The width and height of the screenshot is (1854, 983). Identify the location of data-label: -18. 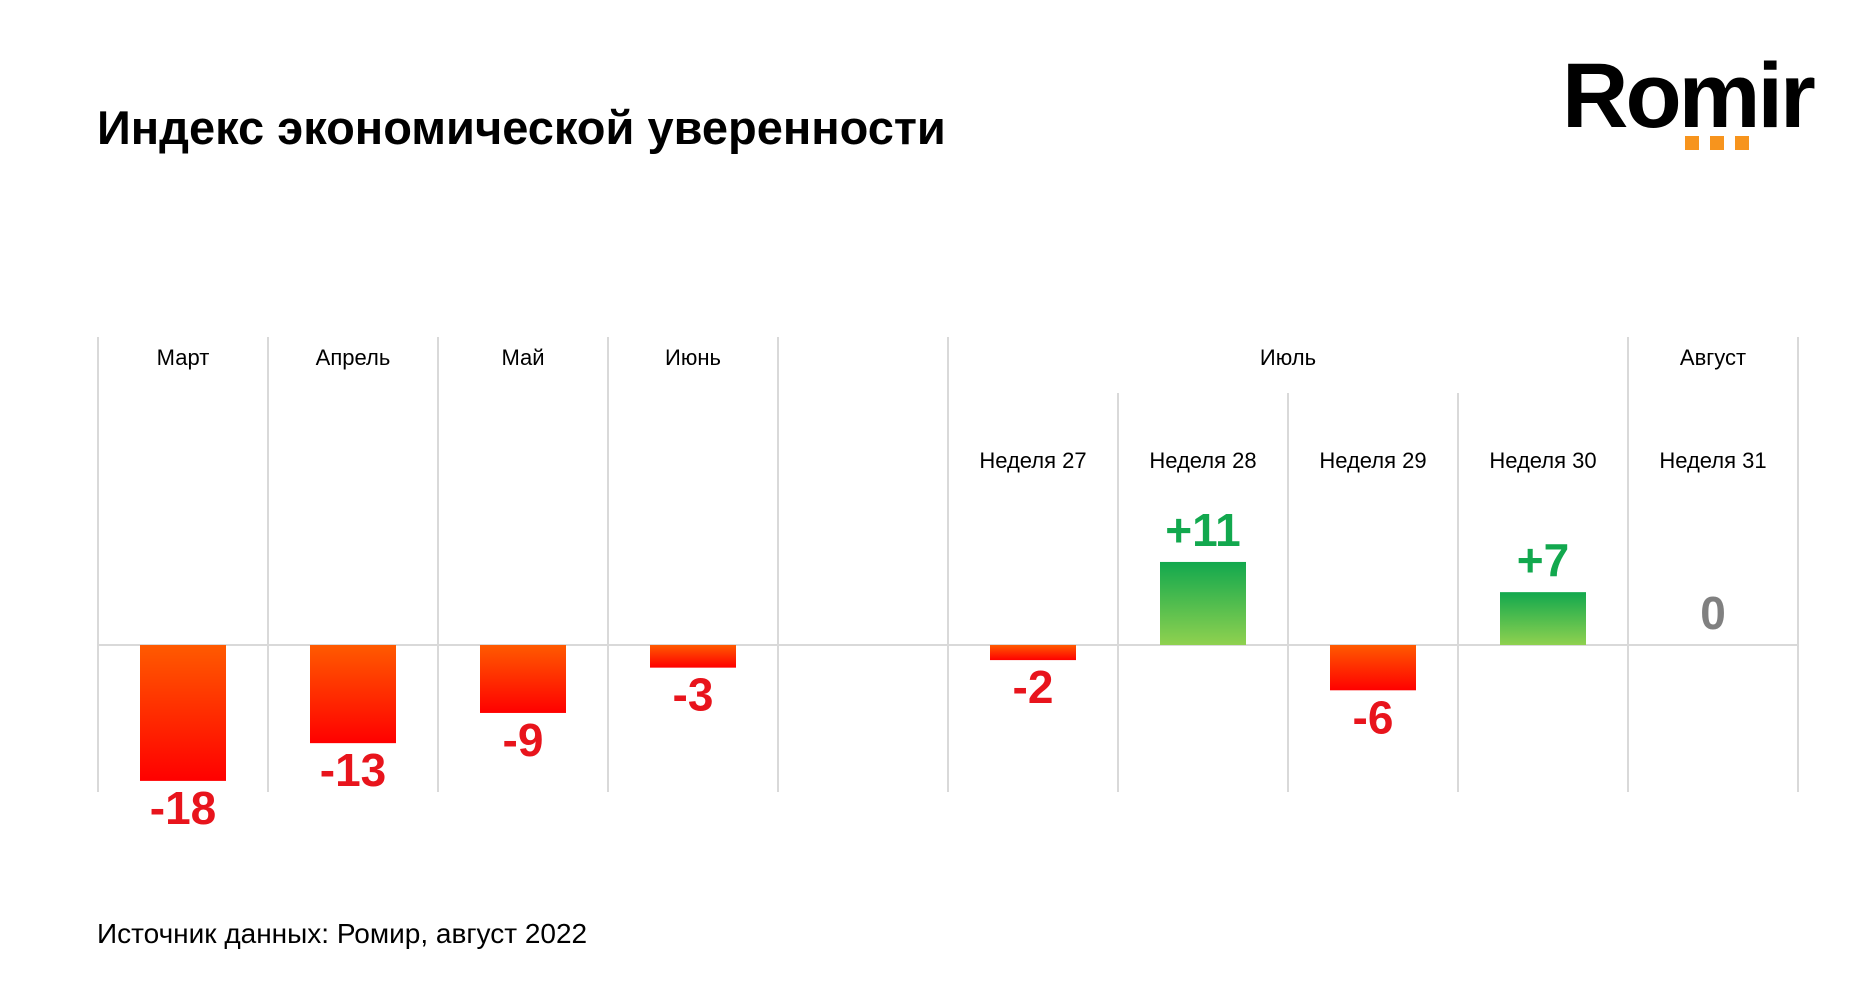
(183, 808).